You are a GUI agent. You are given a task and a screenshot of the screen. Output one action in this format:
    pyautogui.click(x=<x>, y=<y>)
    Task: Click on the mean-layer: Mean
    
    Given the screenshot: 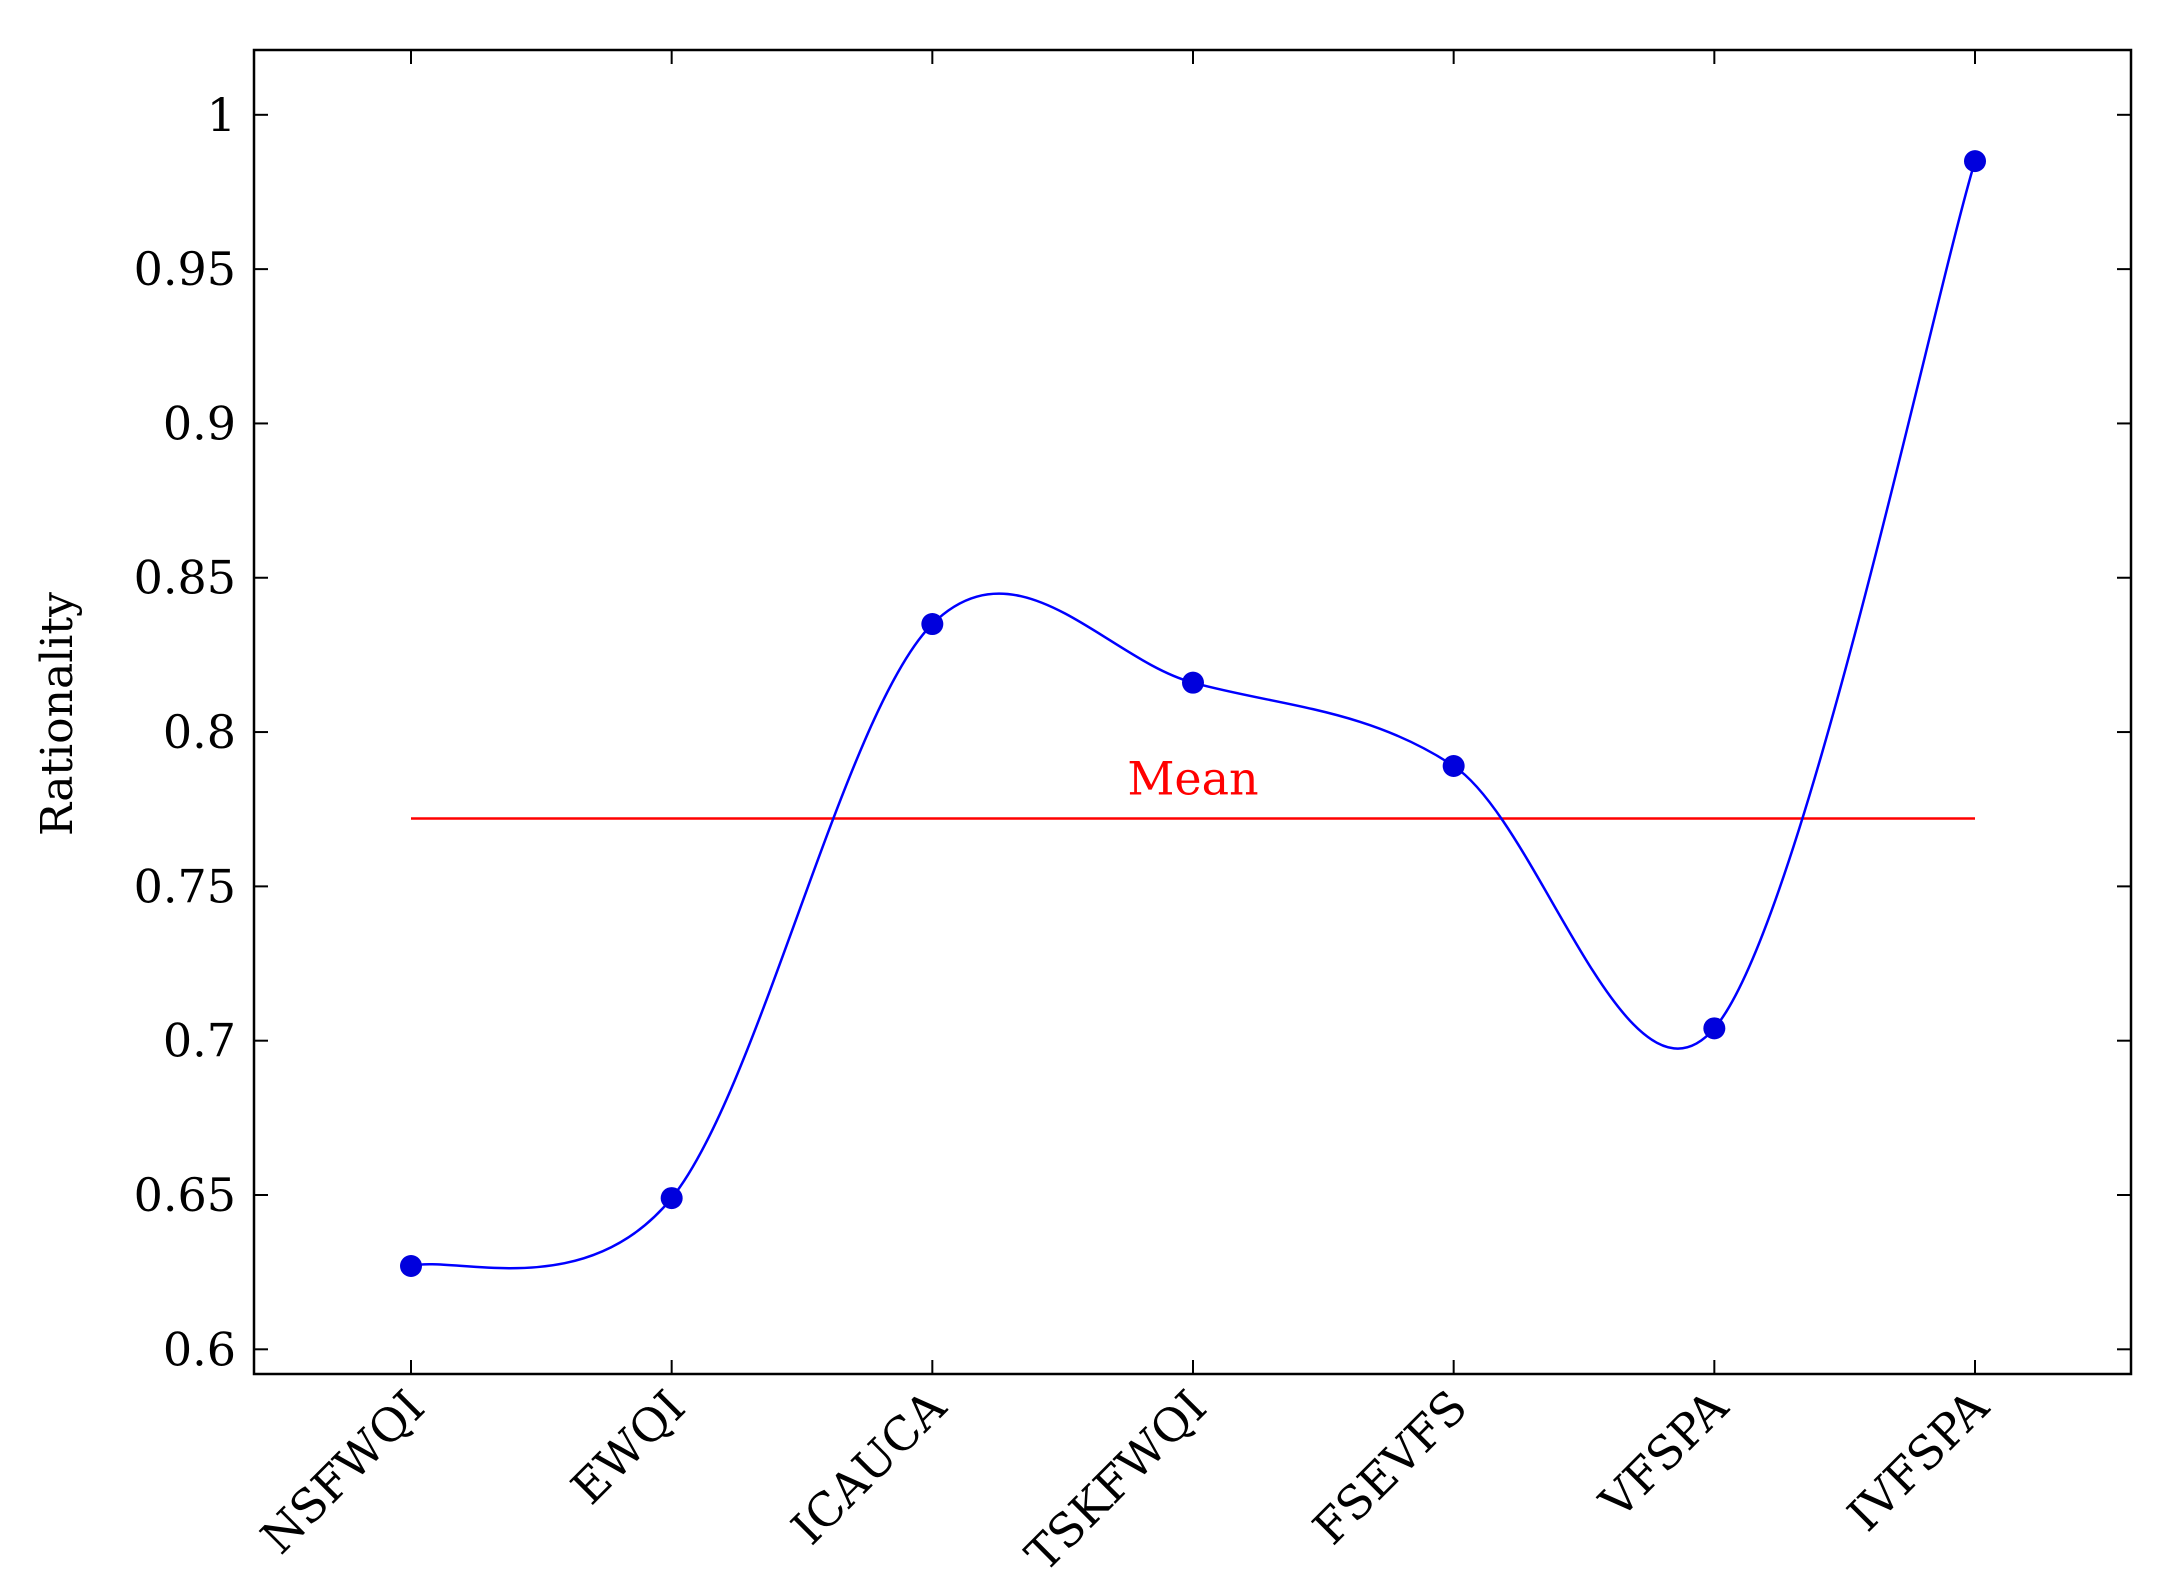 What is the action you would take?
    pyautogui.click(x=1193, y=785)
    